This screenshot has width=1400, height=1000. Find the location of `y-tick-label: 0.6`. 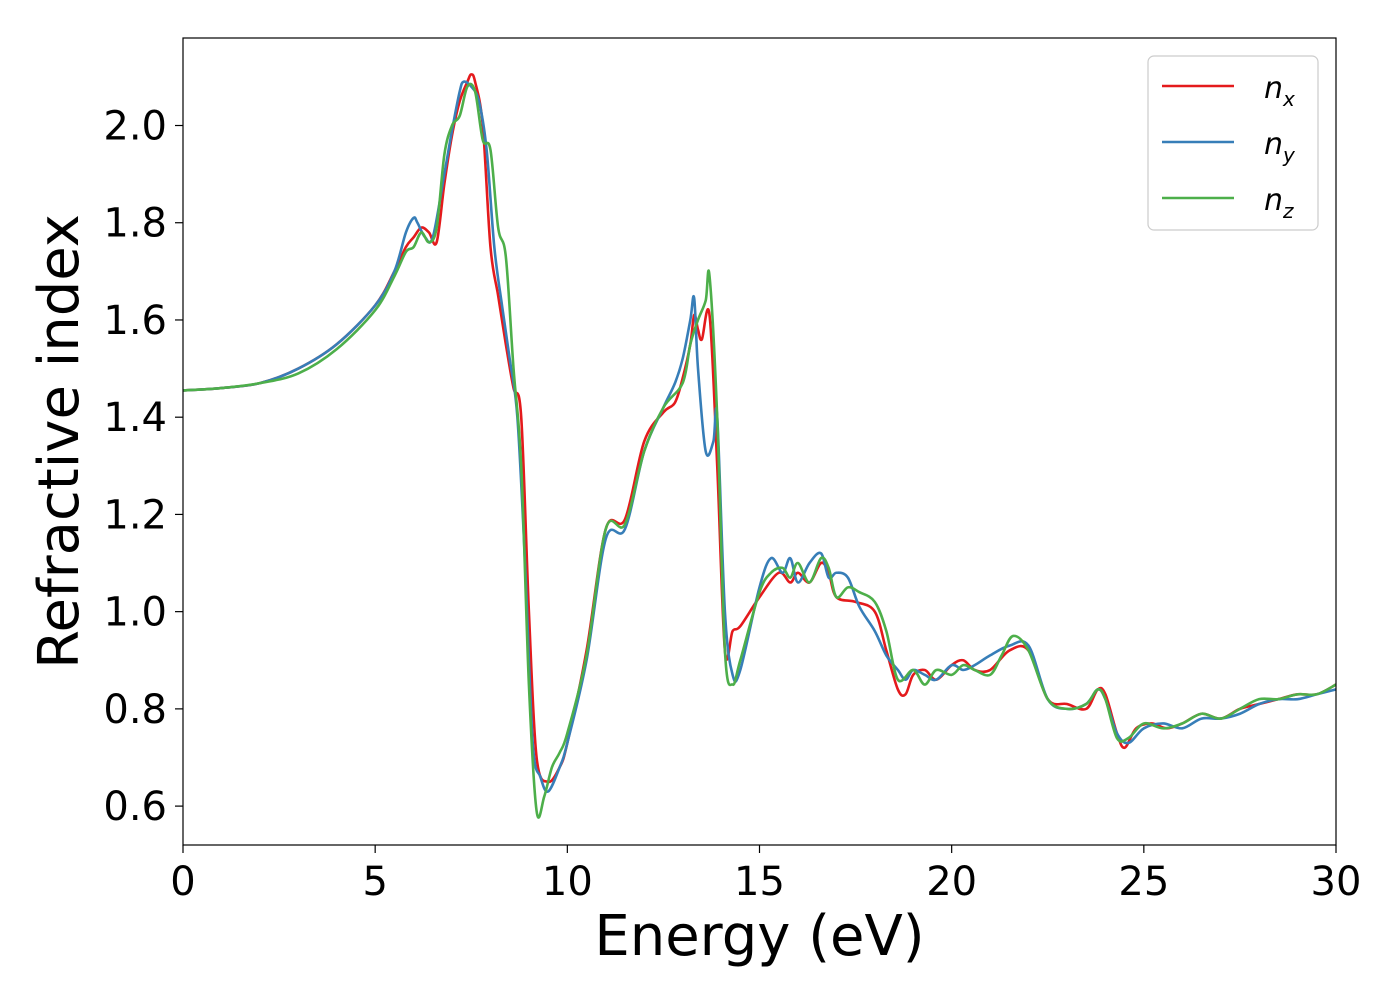

y-tick-label: 0.6 is located at coordinates (135, 807).